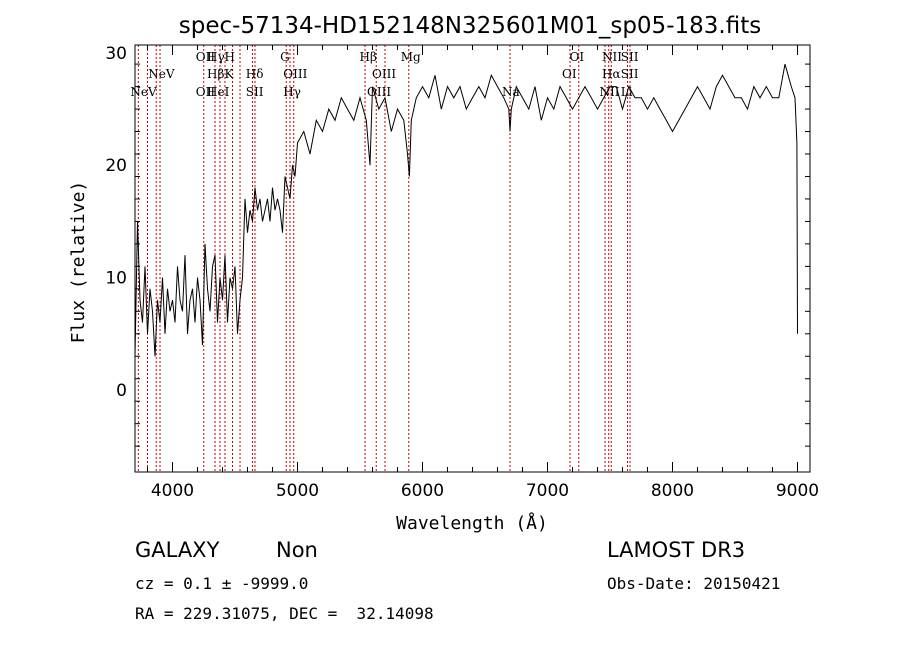 The height and width of the screenshot is (649, 900). Describe the element at coordinates (694, 583) in the screenshot. I see `obs-date: Obs-Date: 20150421` at that location.